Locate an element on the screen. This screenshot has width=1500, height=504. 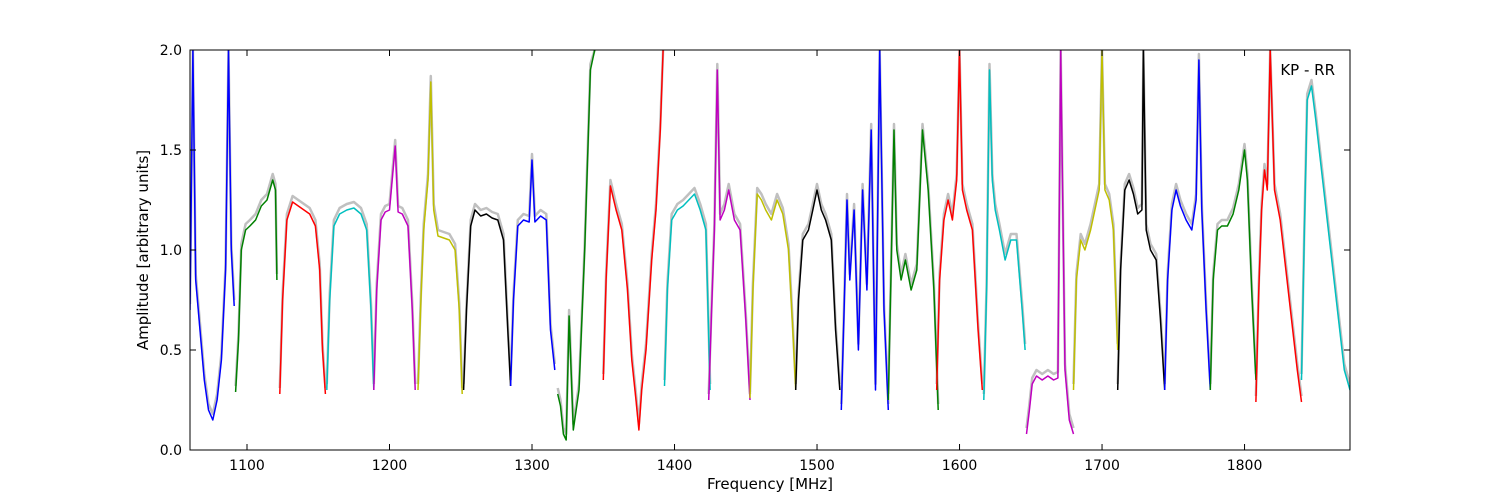
x-tick-label: 1500 is located at coordinates (817, 466).